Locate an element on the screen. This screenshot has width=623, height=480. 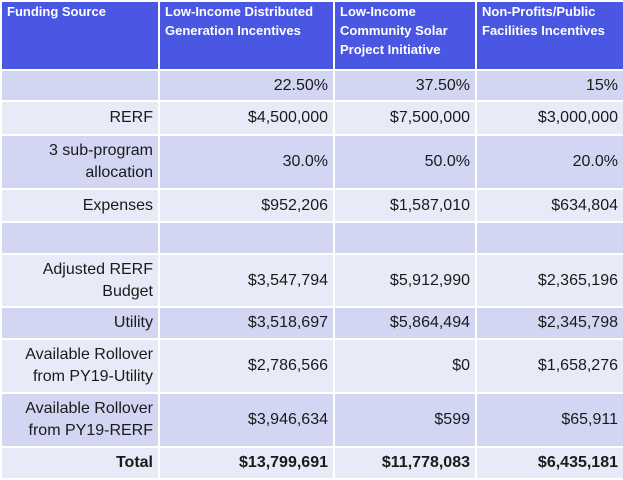
cell-value: 30.0% is located at coordinates (246, 162).